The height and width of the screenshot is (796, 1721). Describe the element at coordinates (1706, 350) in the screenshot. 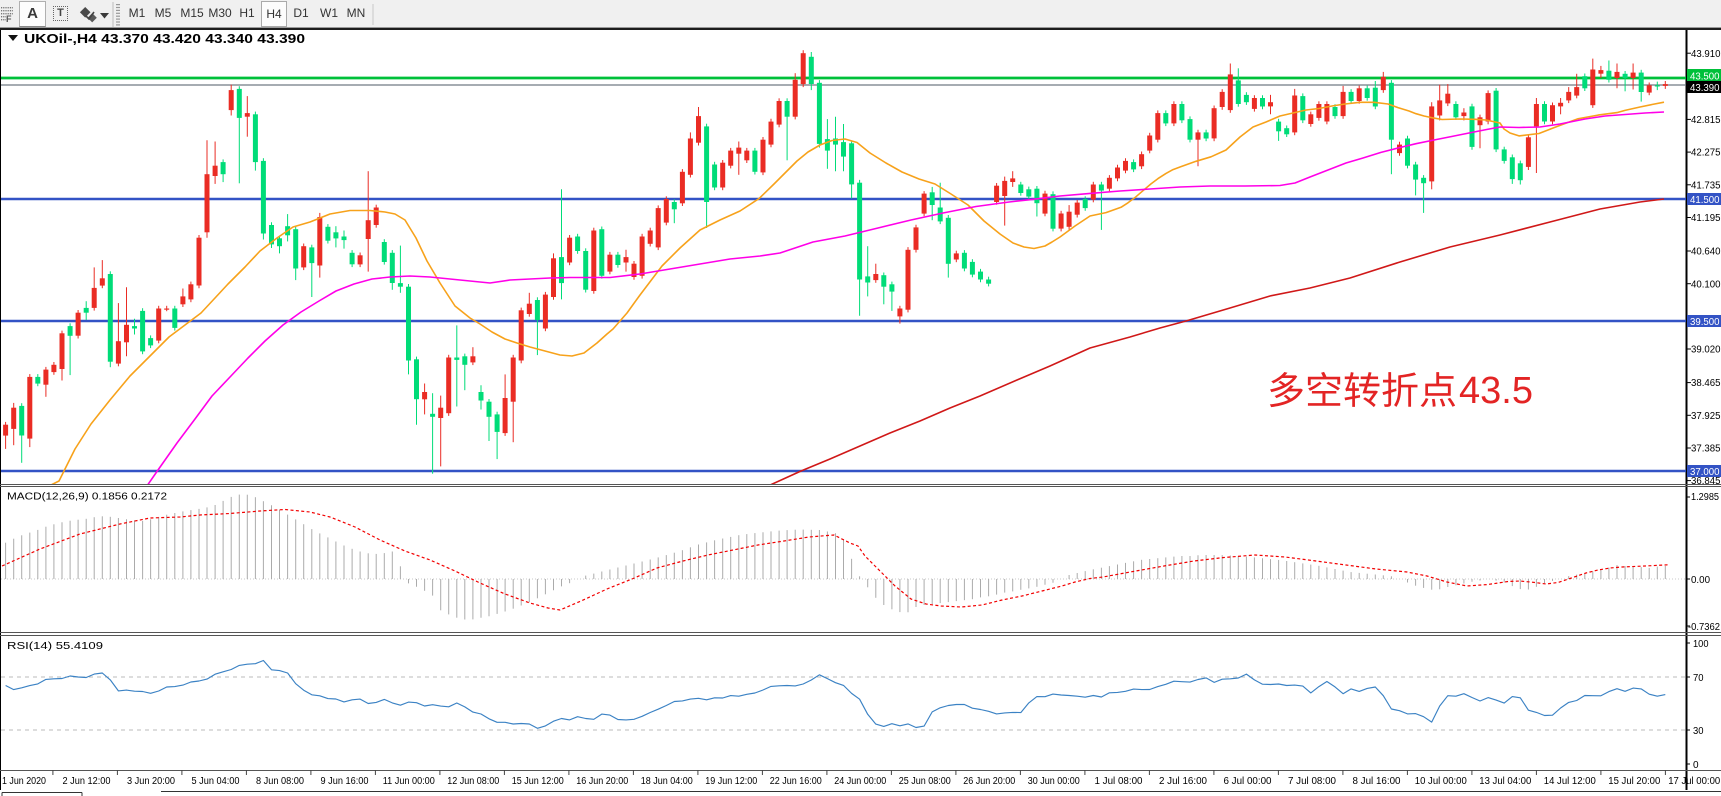

I see `svg-text: 39.020` at that location.